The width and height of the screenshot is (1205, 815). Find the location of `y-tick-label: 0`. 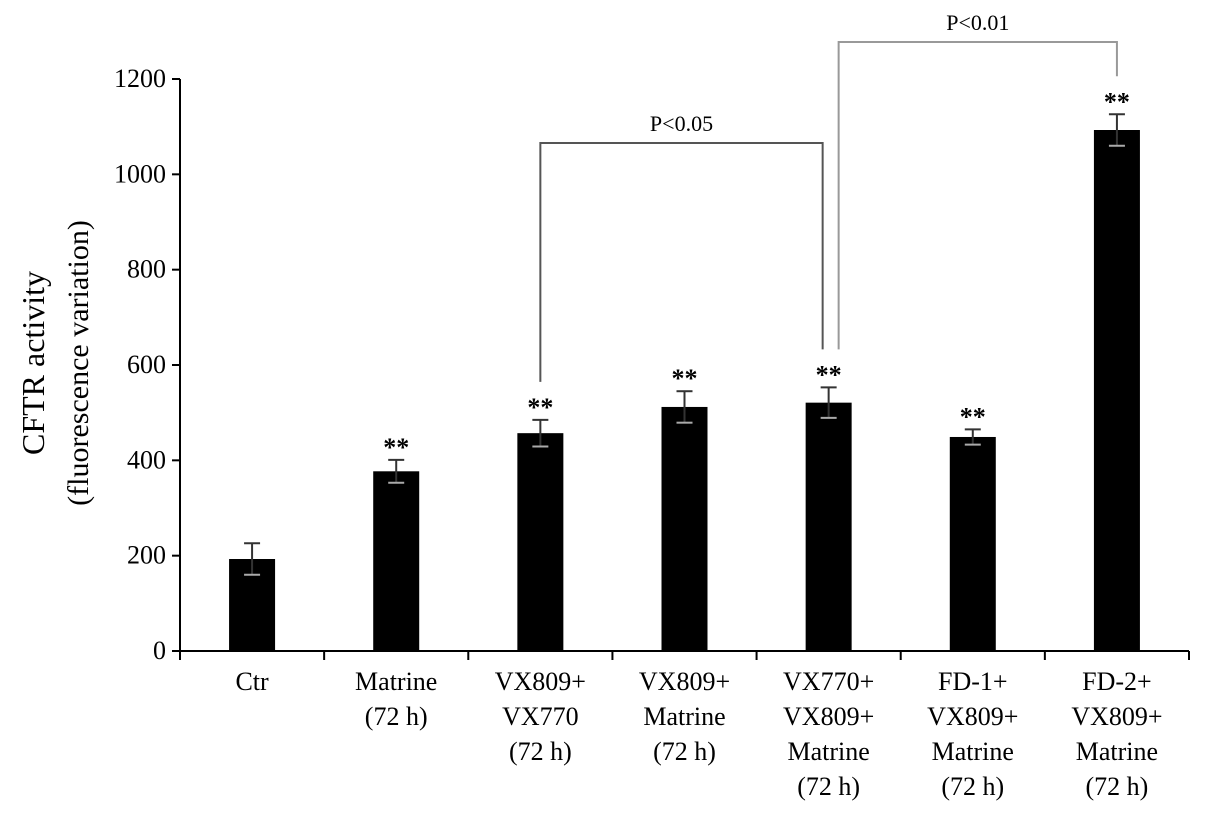

y-tick-label: 0 is located at coordinates (159, 650).